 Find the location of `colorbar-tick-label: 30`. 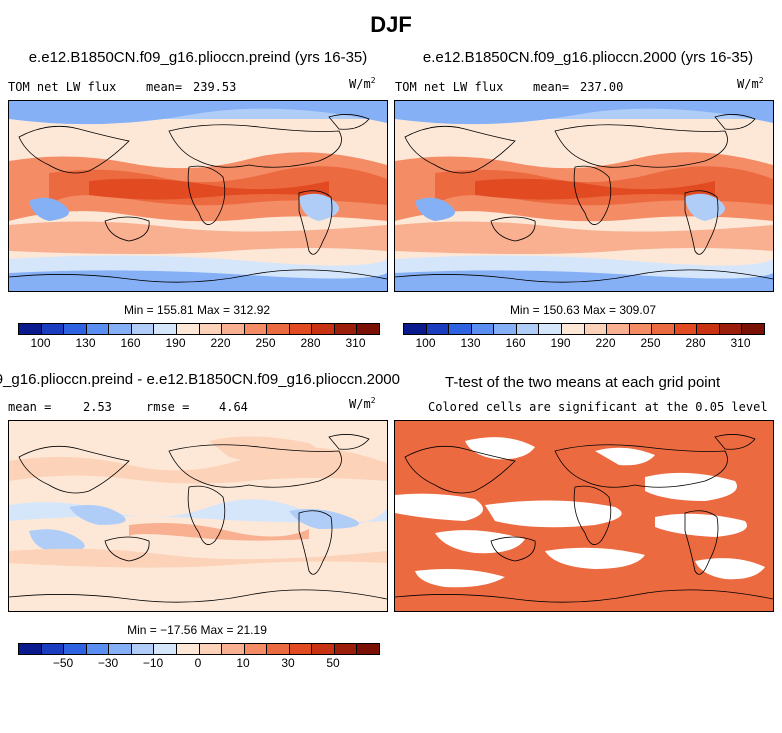

colorbar-tick-label: 30 is located at coordinates (288, 663).